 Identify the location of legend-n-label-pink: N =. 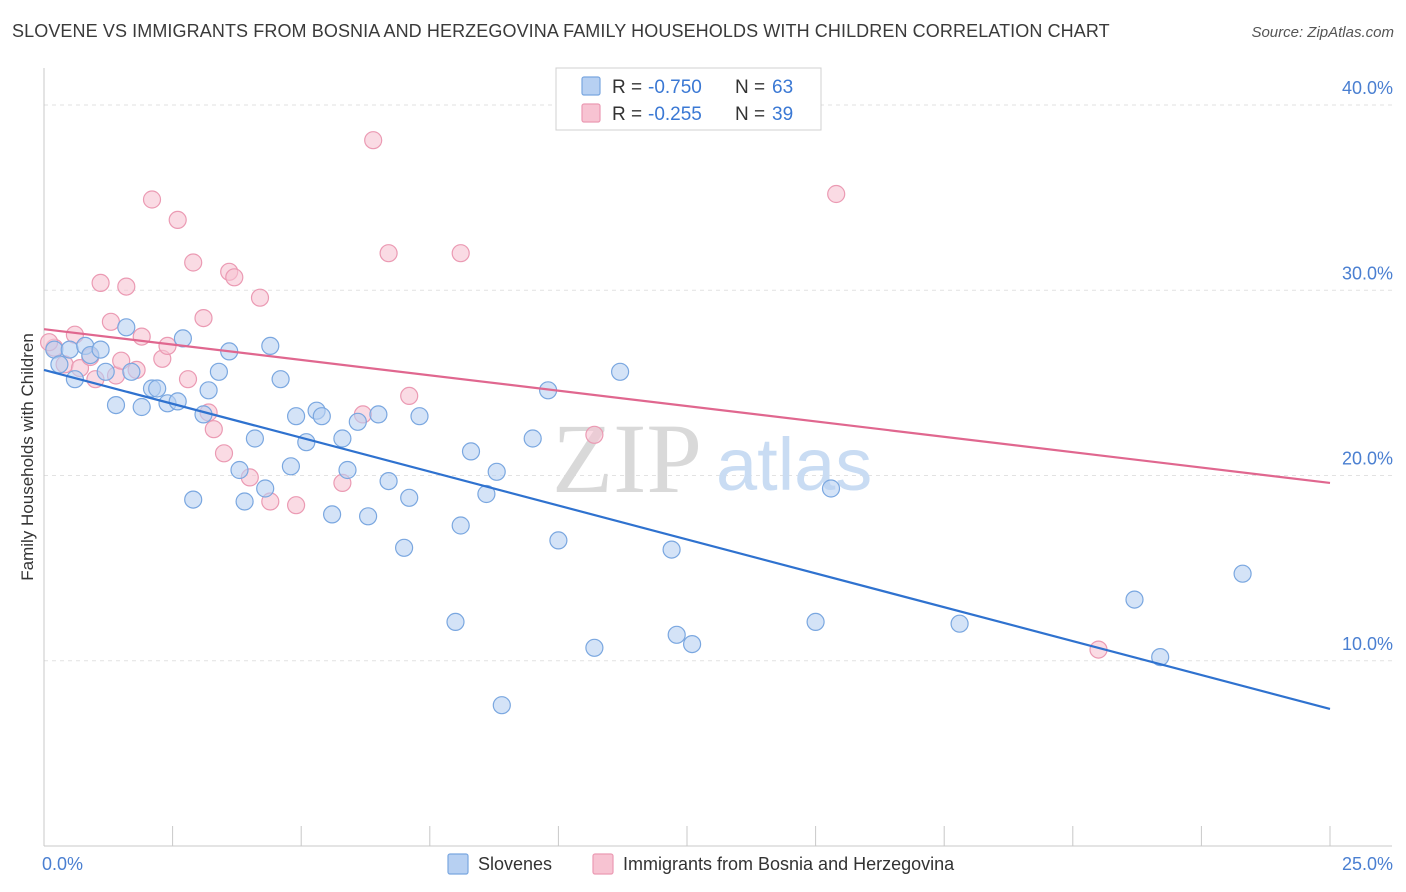
(750, 114).